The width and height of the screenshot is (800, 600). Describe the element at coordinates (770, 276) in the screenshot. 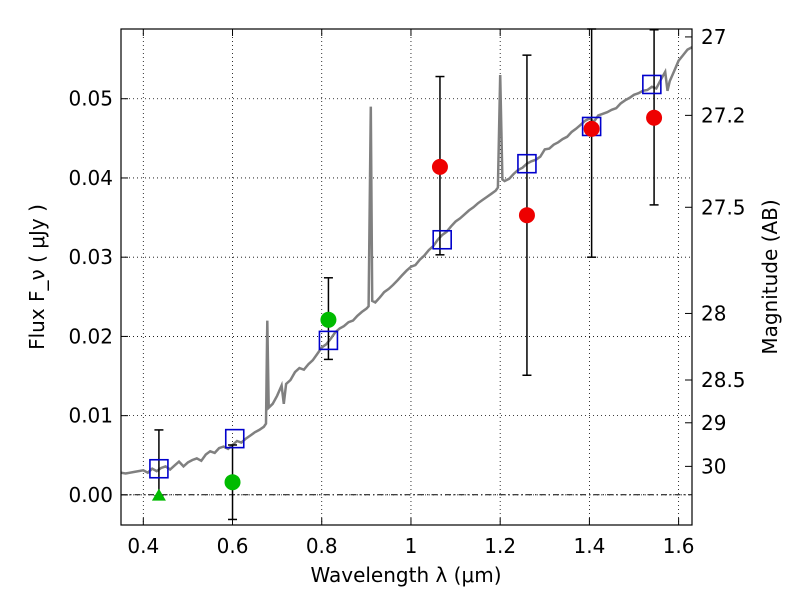

I see `y2-axis-label: Magnitude (AB)` at that location.